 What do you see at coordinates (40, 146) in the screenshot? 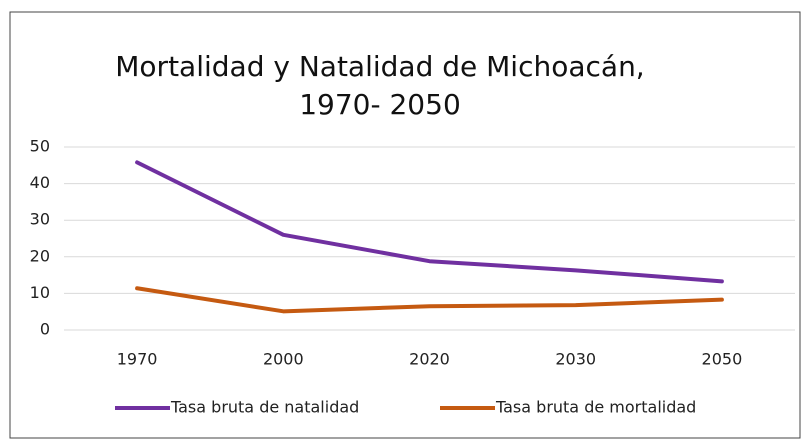
I see `y-tick-label: 50` at bounding box center [40, 146].